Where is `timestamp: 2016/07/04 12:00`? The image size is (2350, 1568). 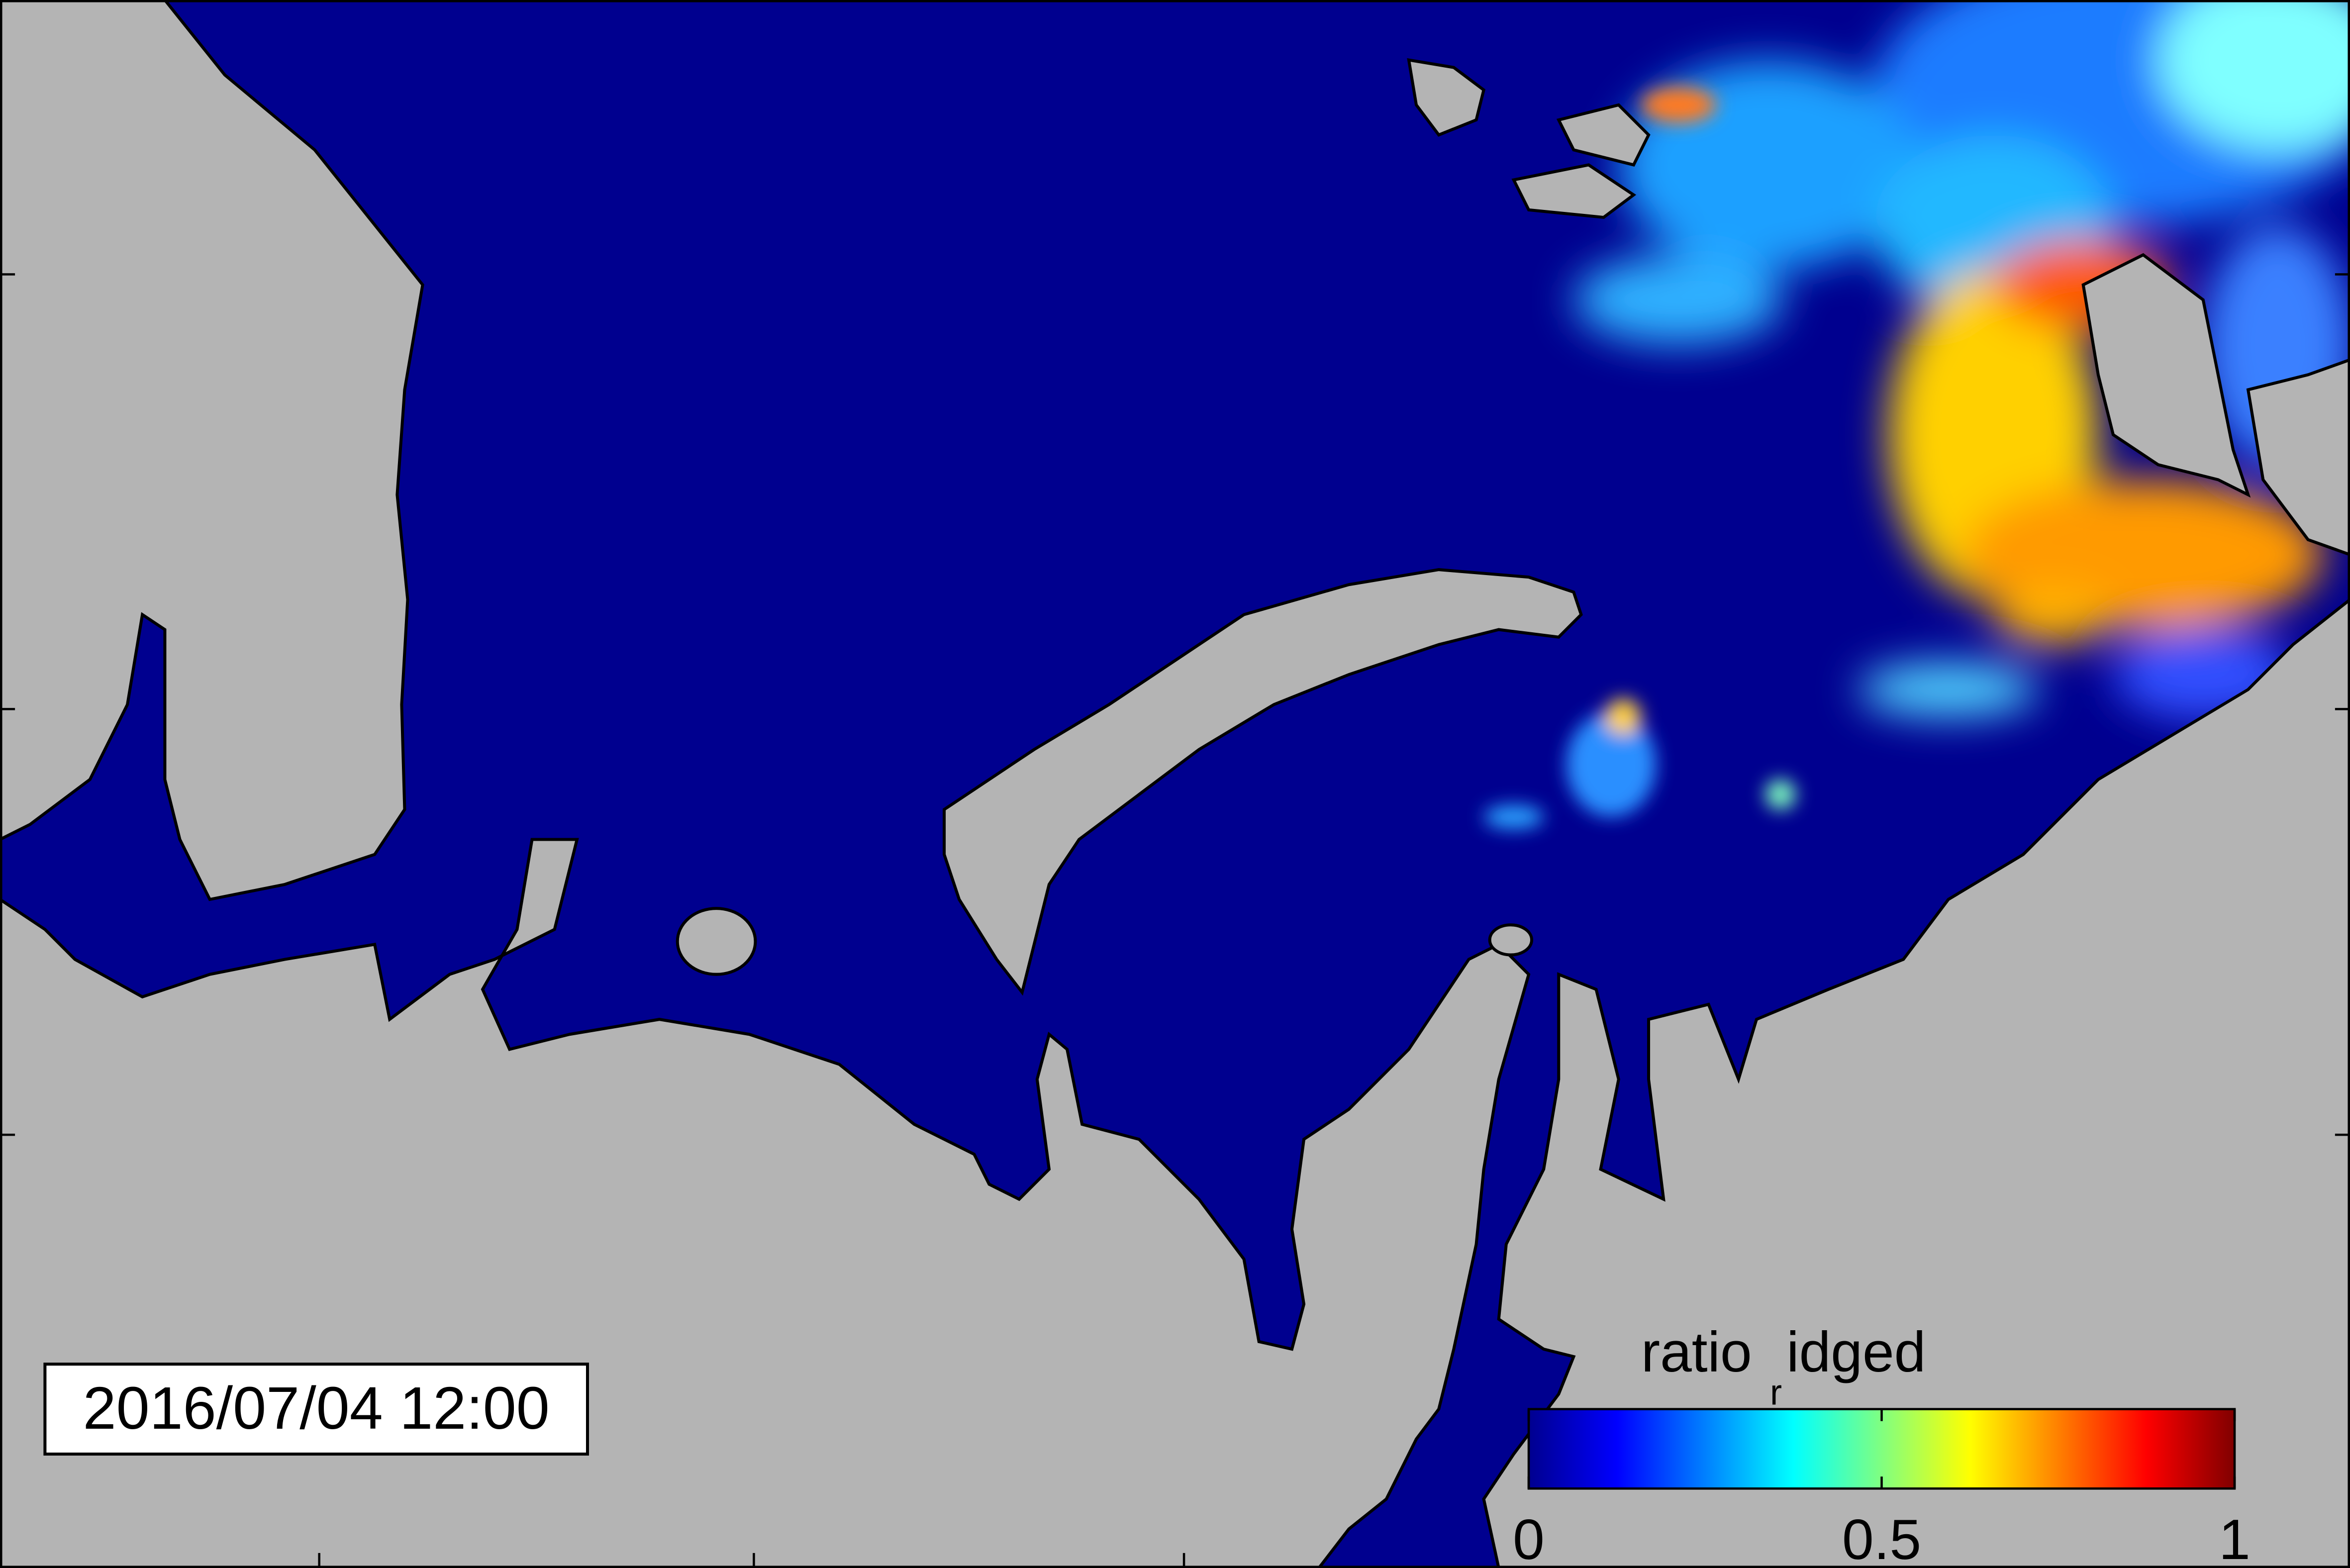
timestamp: 2016/07/04 12:00 is located at coordinates (316, 1408).